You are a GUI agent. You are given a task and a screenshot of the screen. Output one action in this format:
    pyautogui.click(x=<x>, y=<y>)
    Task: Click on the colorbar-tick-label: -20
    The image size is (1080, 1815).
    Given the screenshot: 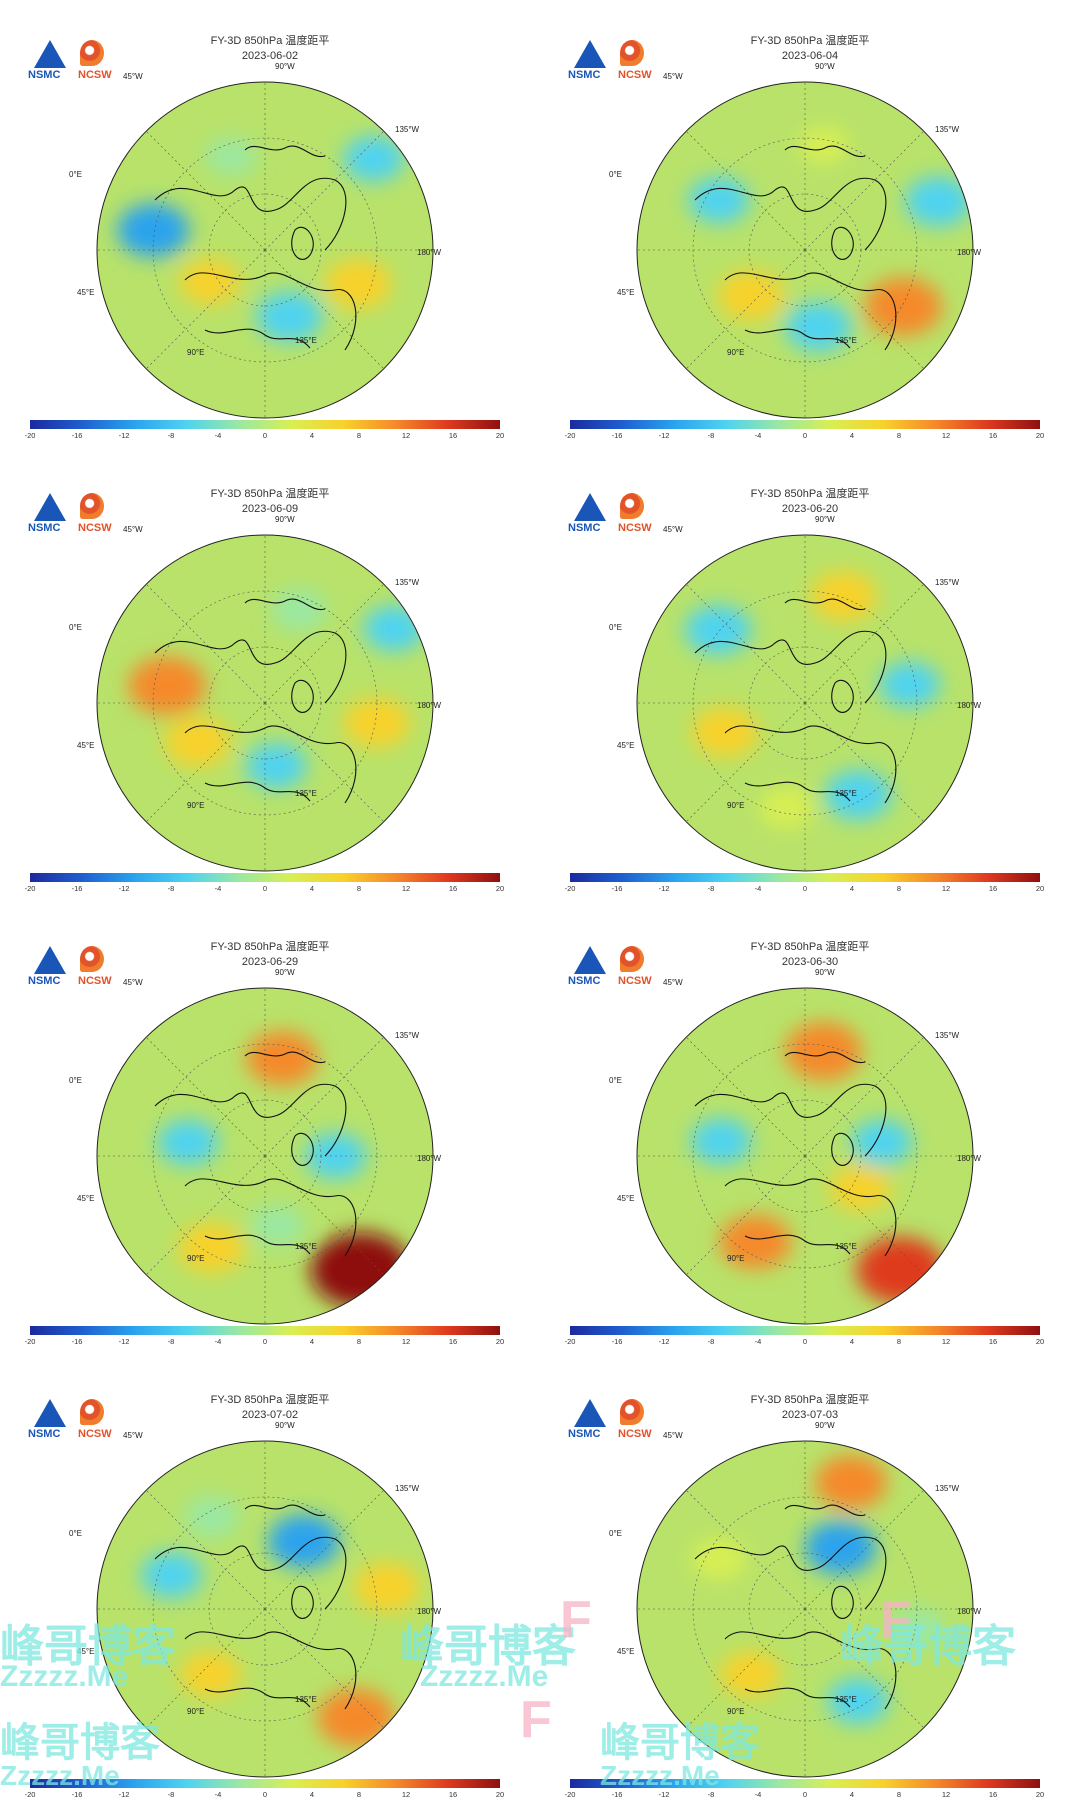 What is the action you would take?
    pyautogui.click(x=30, y=1794)
    